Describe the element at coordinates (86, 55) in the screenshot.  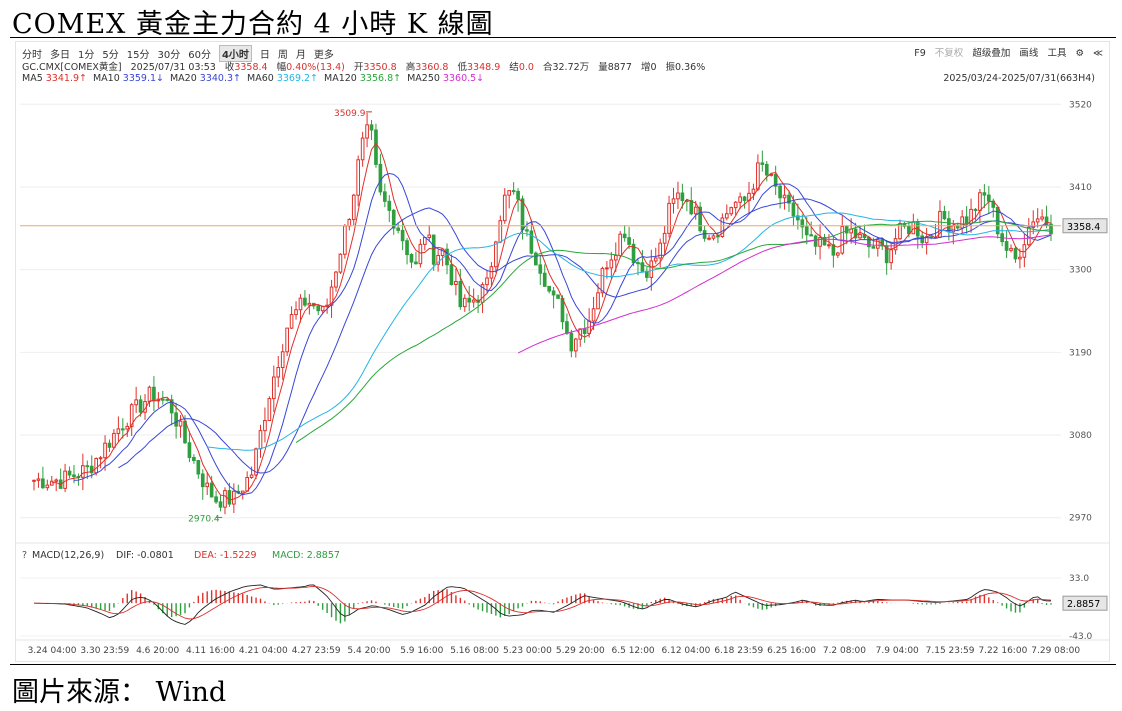
I see `tab-2: 1分` at that location.